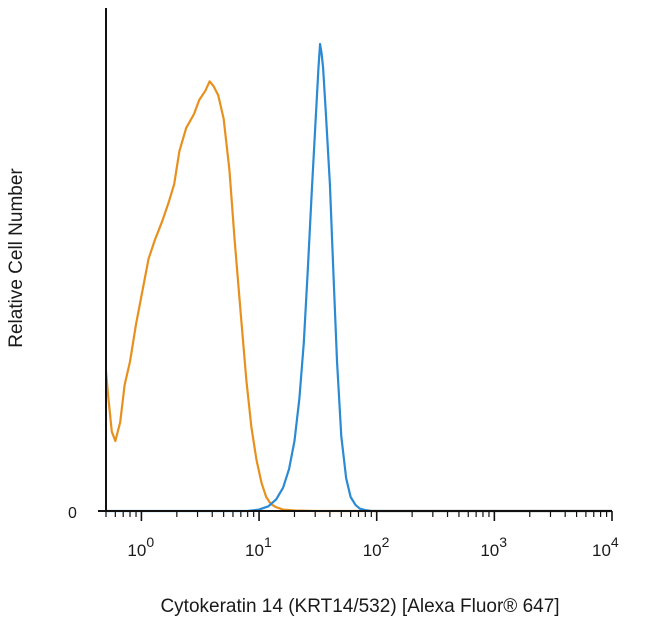  I want to click on x-tick-label-10^3: 10³, so click(493, 547).